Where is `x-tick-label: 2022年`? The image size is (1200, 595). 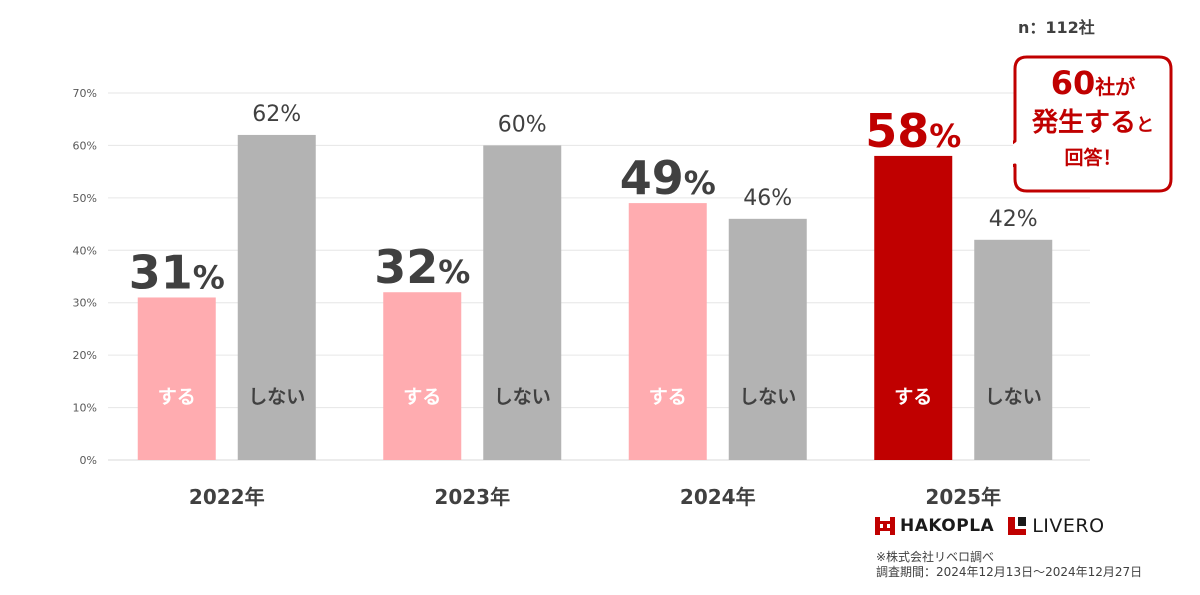 x-tick-label: 2022年 is located at coordinates (227, 497).